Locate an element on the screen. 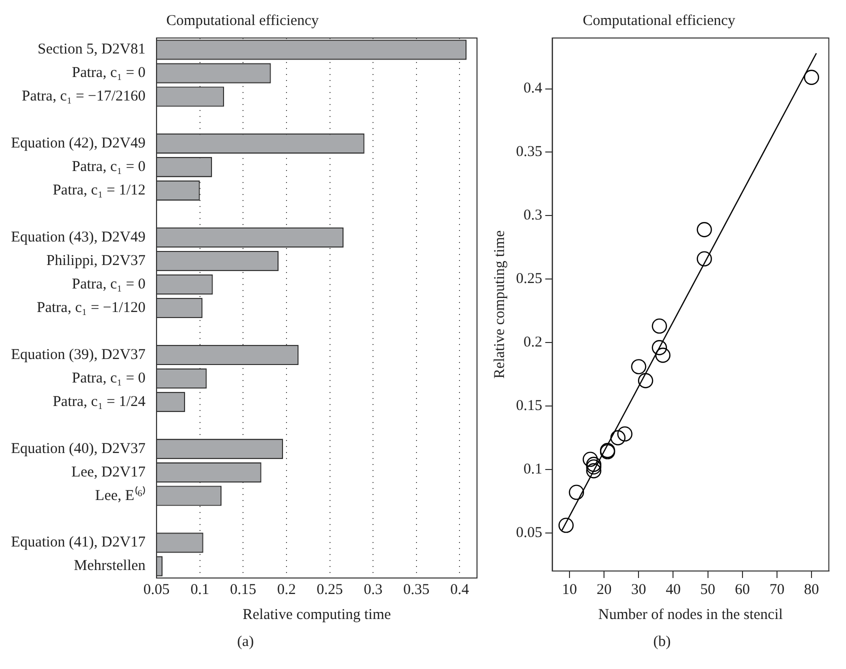 The width and height of the screenshot is (846, 669). x-tick-label: 0.4 is located at coordinates (460, 590).